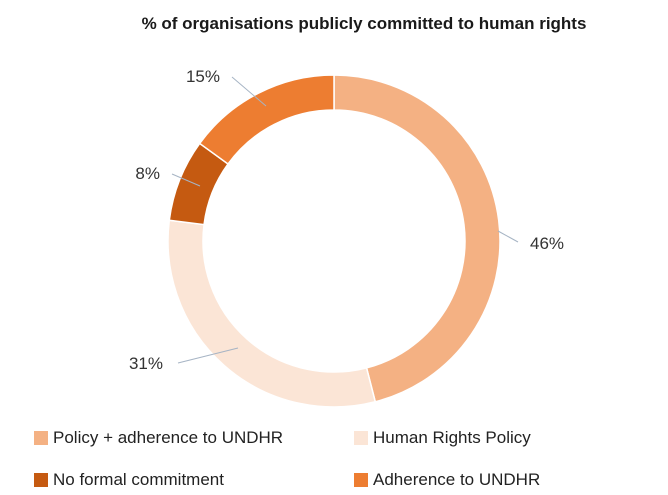 The image size is (668, 495). I want to click on legend-item-human-rights-policy: Human Rights Policy, so click(504, 438).